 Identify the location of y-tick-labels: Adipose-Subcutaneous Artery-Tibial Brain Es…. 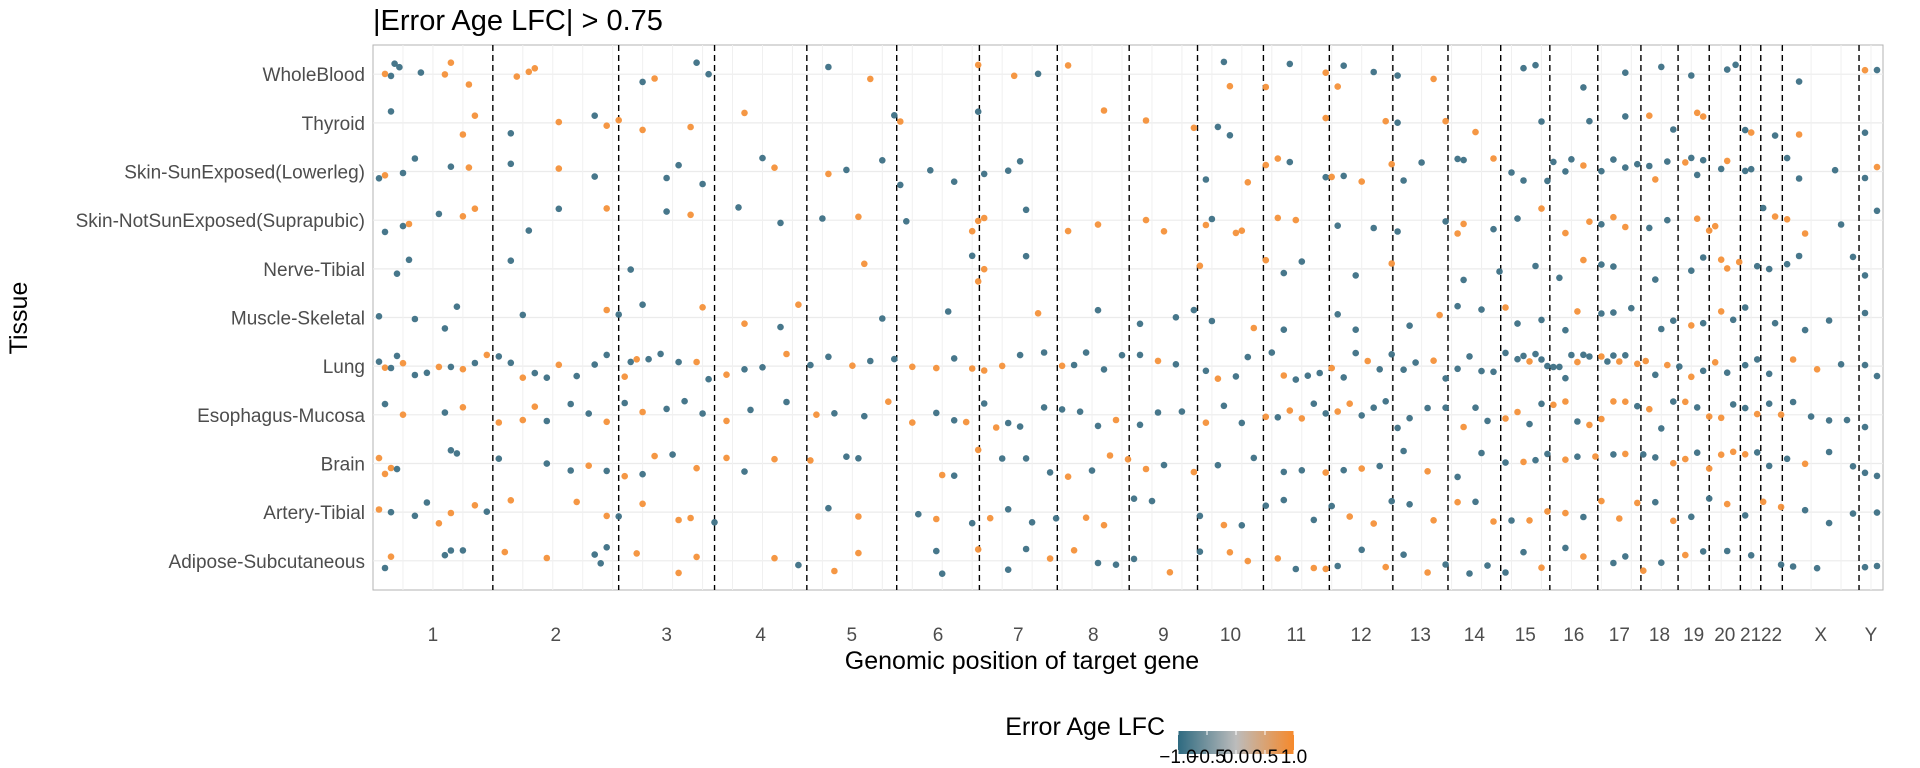
(221, 319).